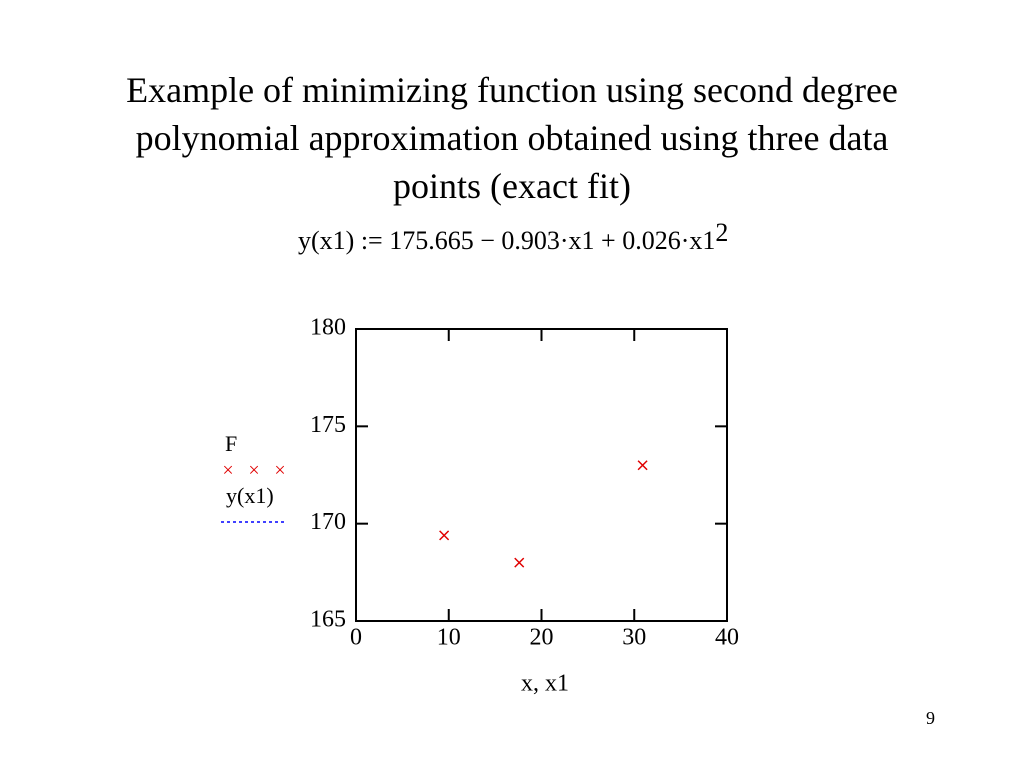 This screenshot has width=1024, height=768. I want to click on formula-text: y(x1) := 175.665 − 0.903·x1 + 0.026·x1, so click(507, 240).